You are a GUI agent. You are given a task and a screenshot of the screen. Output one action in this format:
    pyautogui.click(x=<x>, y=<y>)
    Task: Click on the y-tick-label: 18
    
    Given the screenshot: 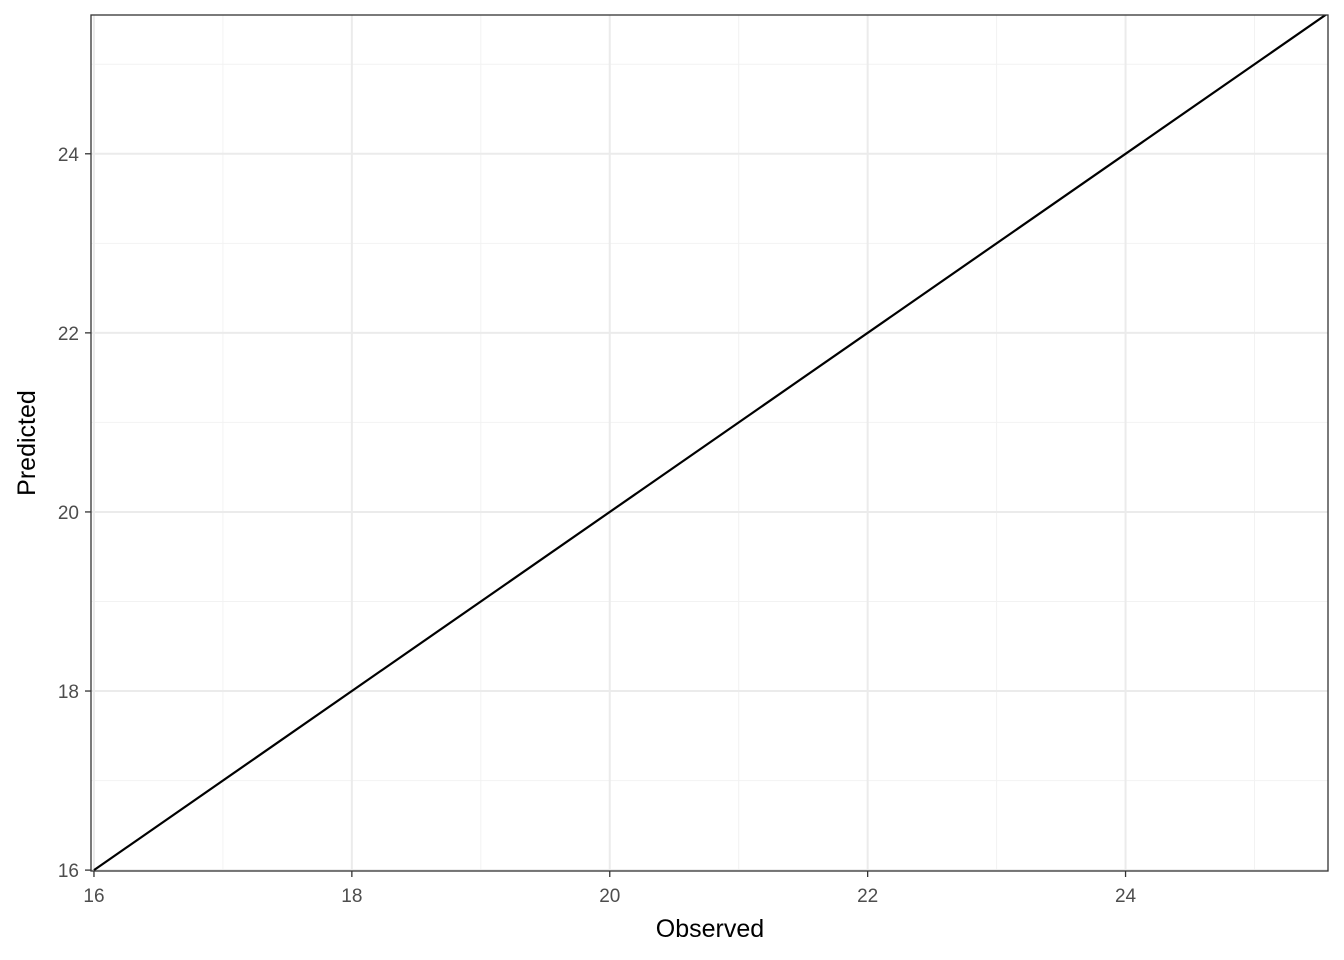 What is the action you would take?
    pyautogui.click(x=68, y=692)
    